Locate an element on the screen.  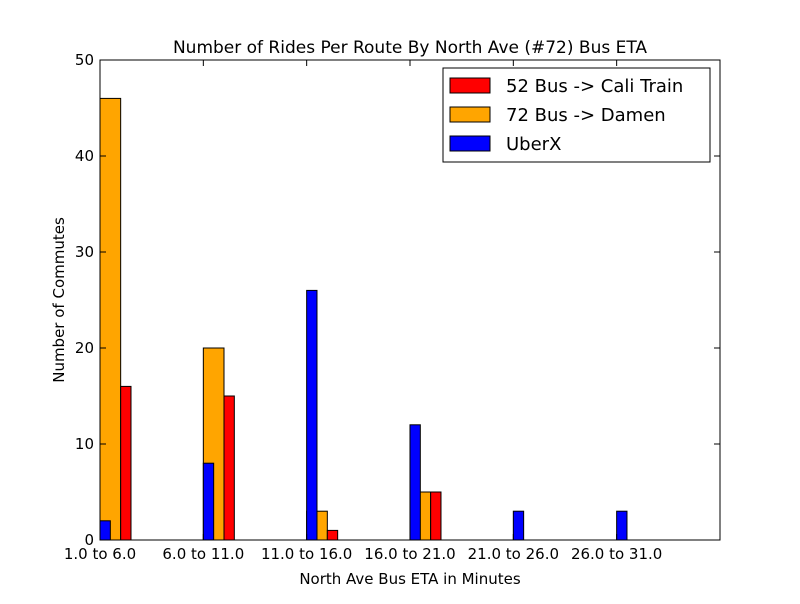
y-axis-label: Number of Commutes is located at coordinates (59, 300).